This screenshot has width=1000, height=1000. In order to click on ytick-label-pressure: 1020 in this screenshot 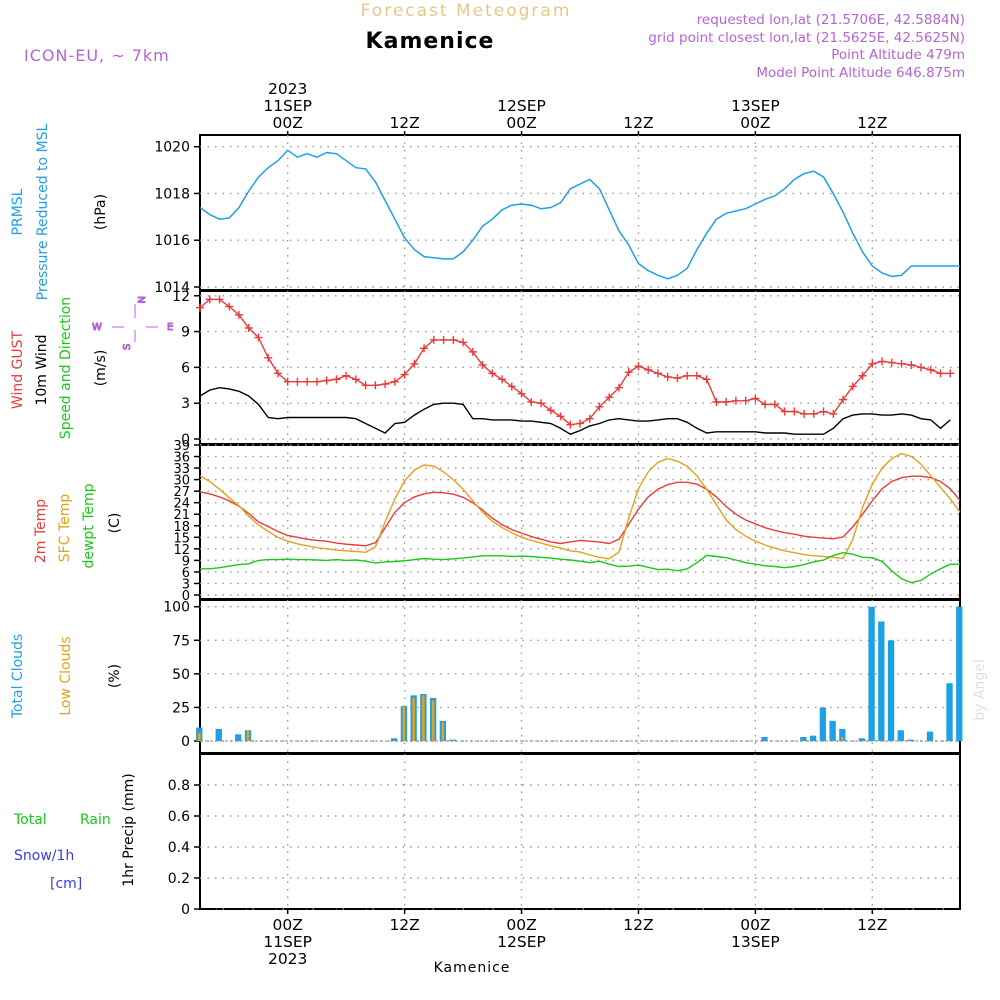, I will do `click(172, 148)`.